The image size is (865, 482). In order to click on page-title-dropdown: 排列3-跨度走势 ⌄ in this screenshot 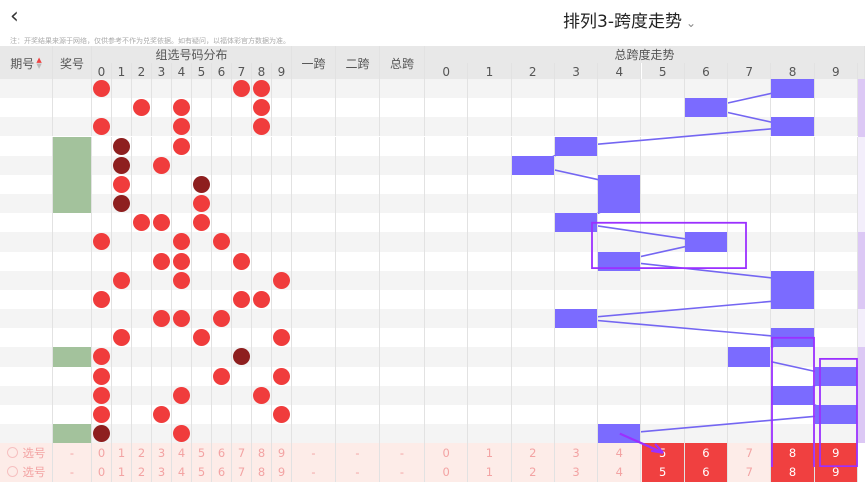, I will do `click(629, 19)`.